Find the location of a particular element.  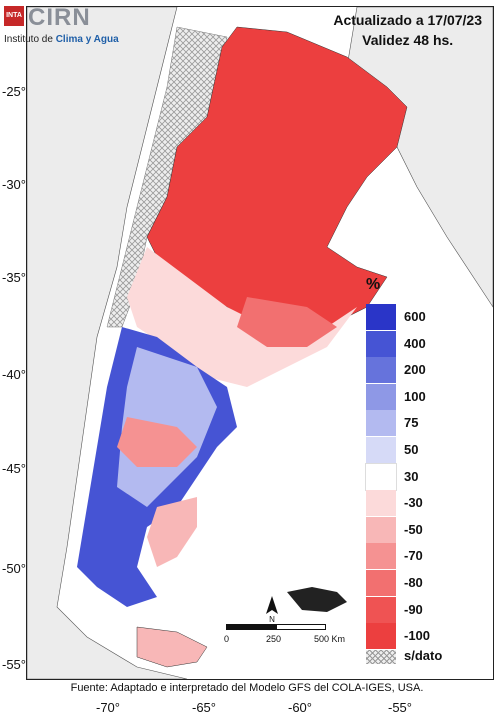

legend-label: 600 is located at coordinates (415, 316).